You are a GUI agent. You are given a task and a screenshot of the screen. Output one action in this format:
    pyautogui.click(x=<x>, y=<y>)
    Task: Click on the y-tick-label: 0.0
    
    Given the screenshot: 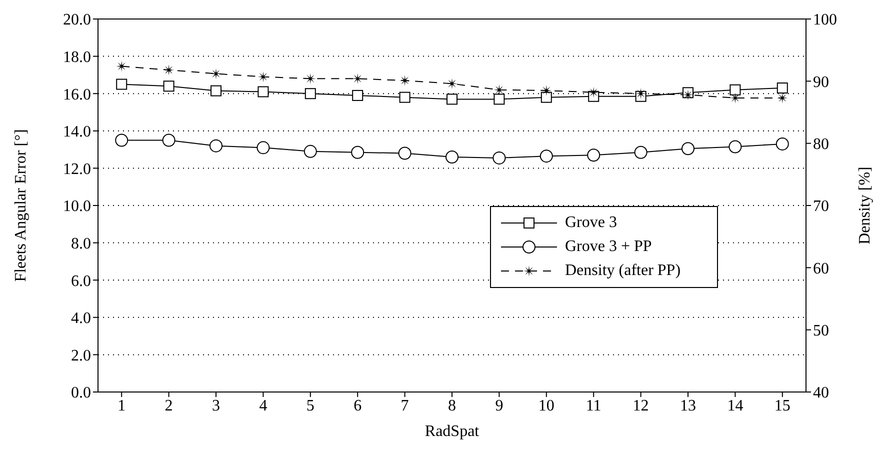 What is the action you would take?
    pyautogui.click(x=81, y=393)
    